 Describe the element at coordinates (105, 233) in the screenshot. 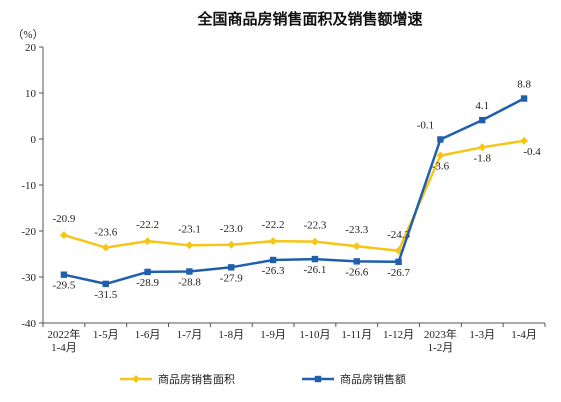

I see `data-label: -23.6` at that location.